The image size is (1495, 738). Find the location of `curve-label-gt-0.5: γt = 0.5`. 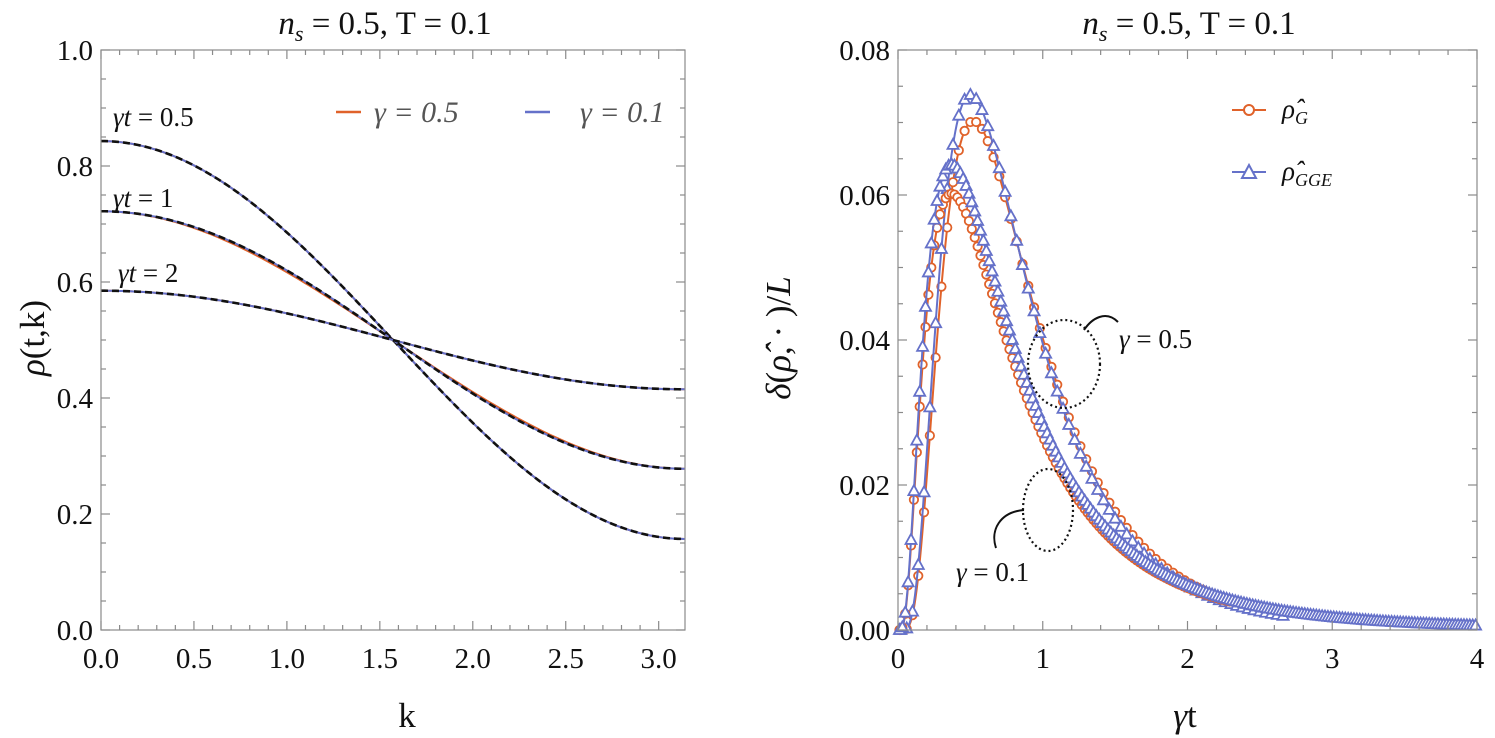

curve-label-gt-0.5: γt = 0.5 is located at coordinates (153, 117).